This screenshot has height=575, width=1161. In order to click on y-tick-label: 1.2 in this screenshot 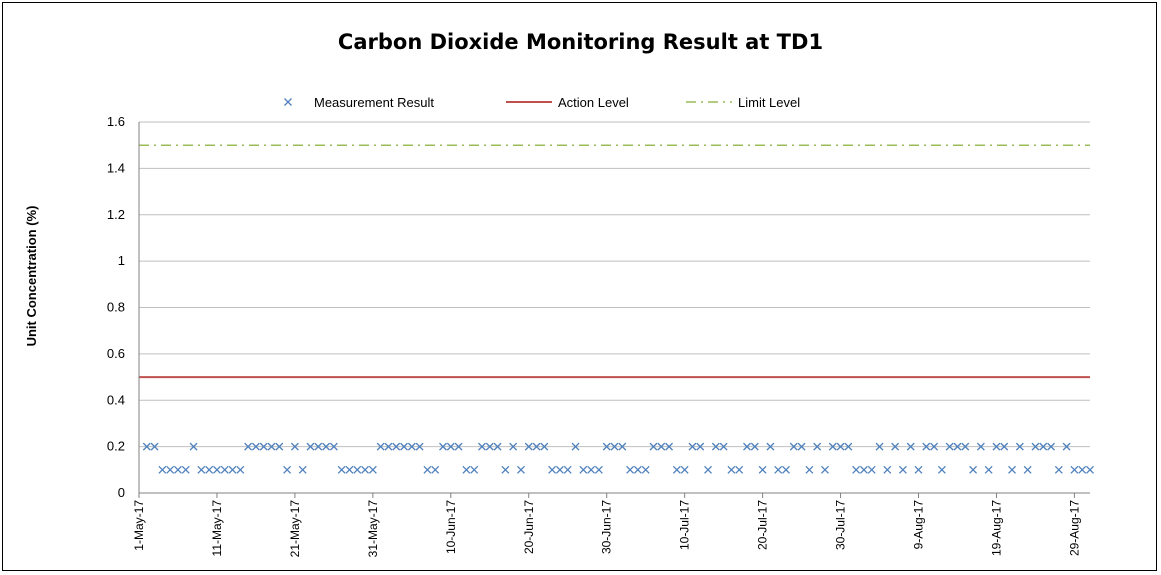, I will do `click(116, 214)`.